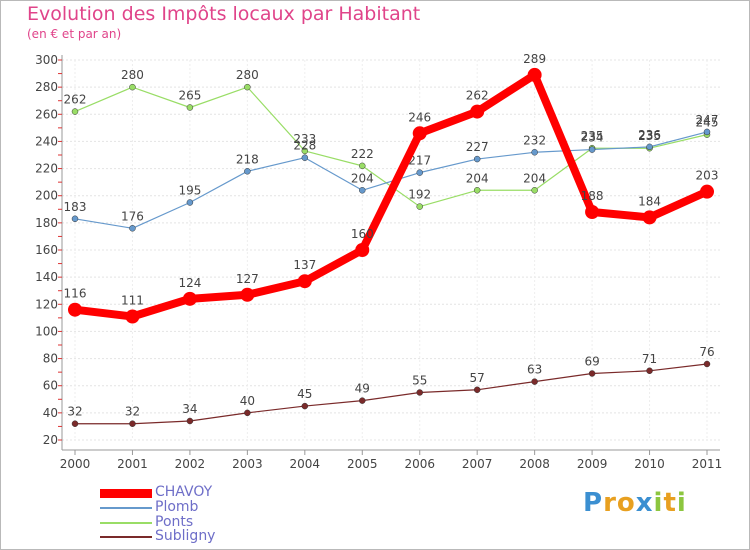 The height and width of the screenshot is (550, 750). What do you see at coordinates (362, 464) in the screenshot?
I see `x-tick-label: 2005` at bounding box center [362, 464].